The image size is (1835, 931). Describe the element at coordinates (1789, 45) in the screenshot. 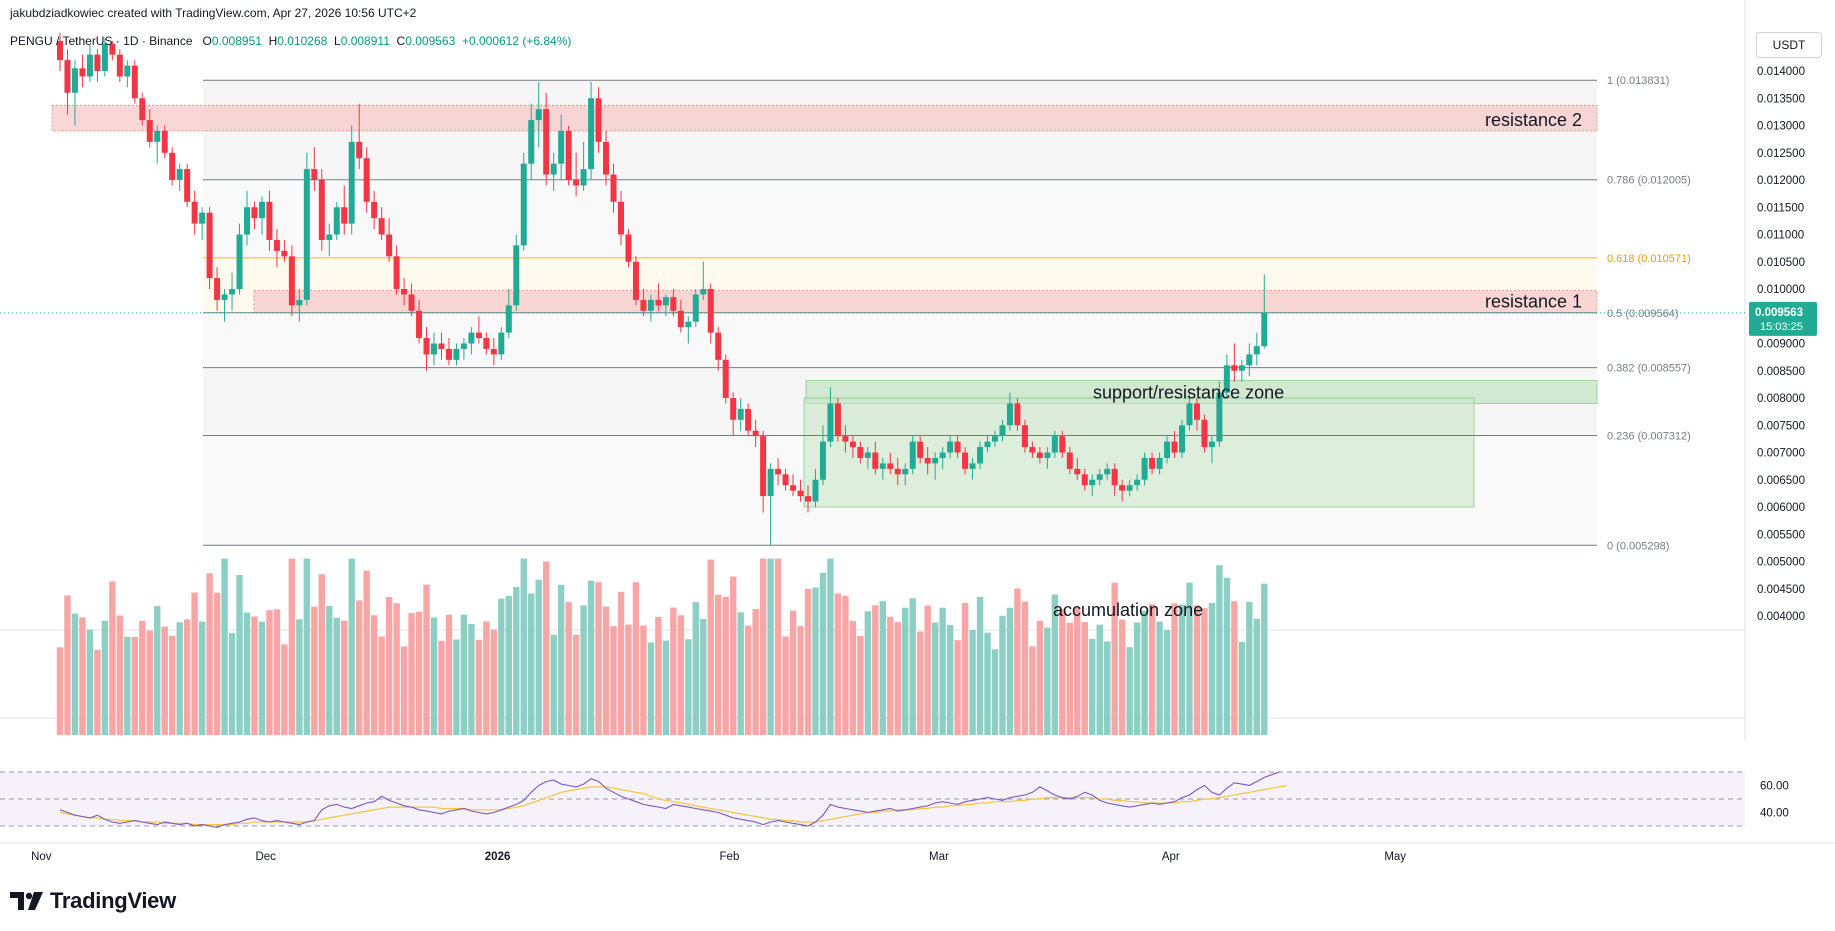

I see `currency-button: USDT` at that location.